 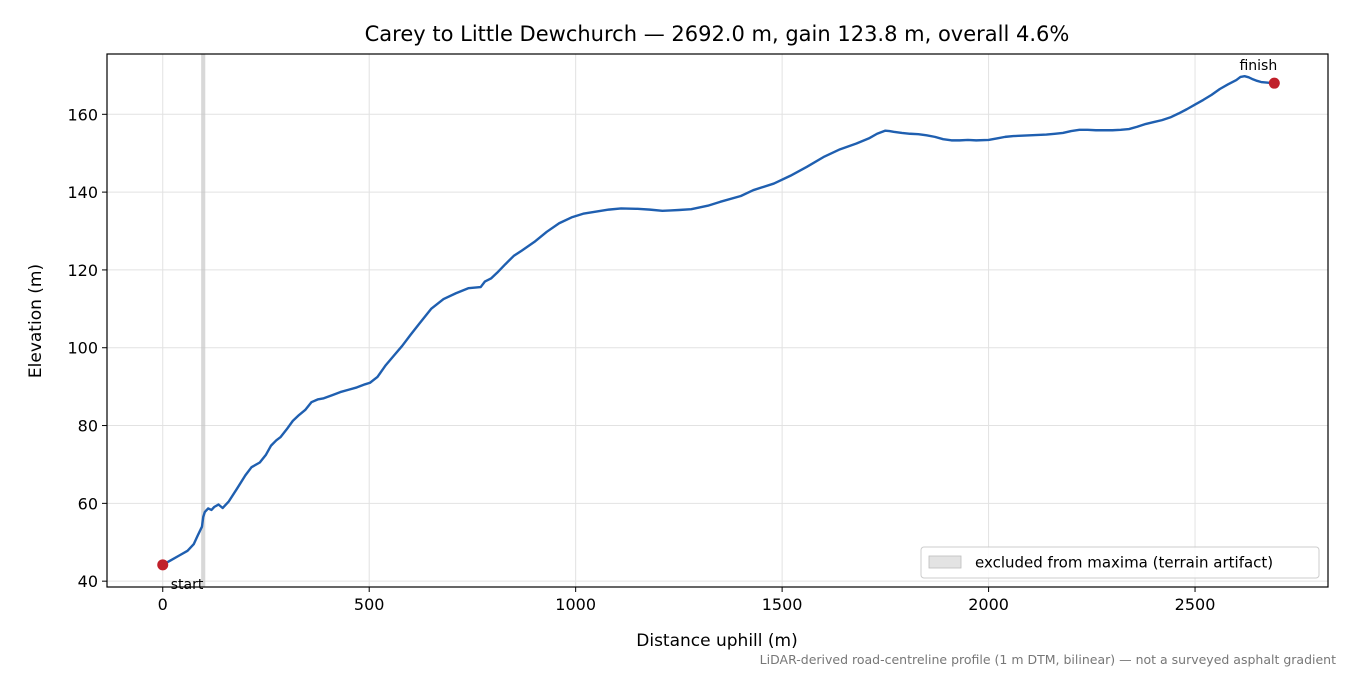 I want to click on legend: excluded from maxima (terrain artifact), so click(x=1120, y=562).